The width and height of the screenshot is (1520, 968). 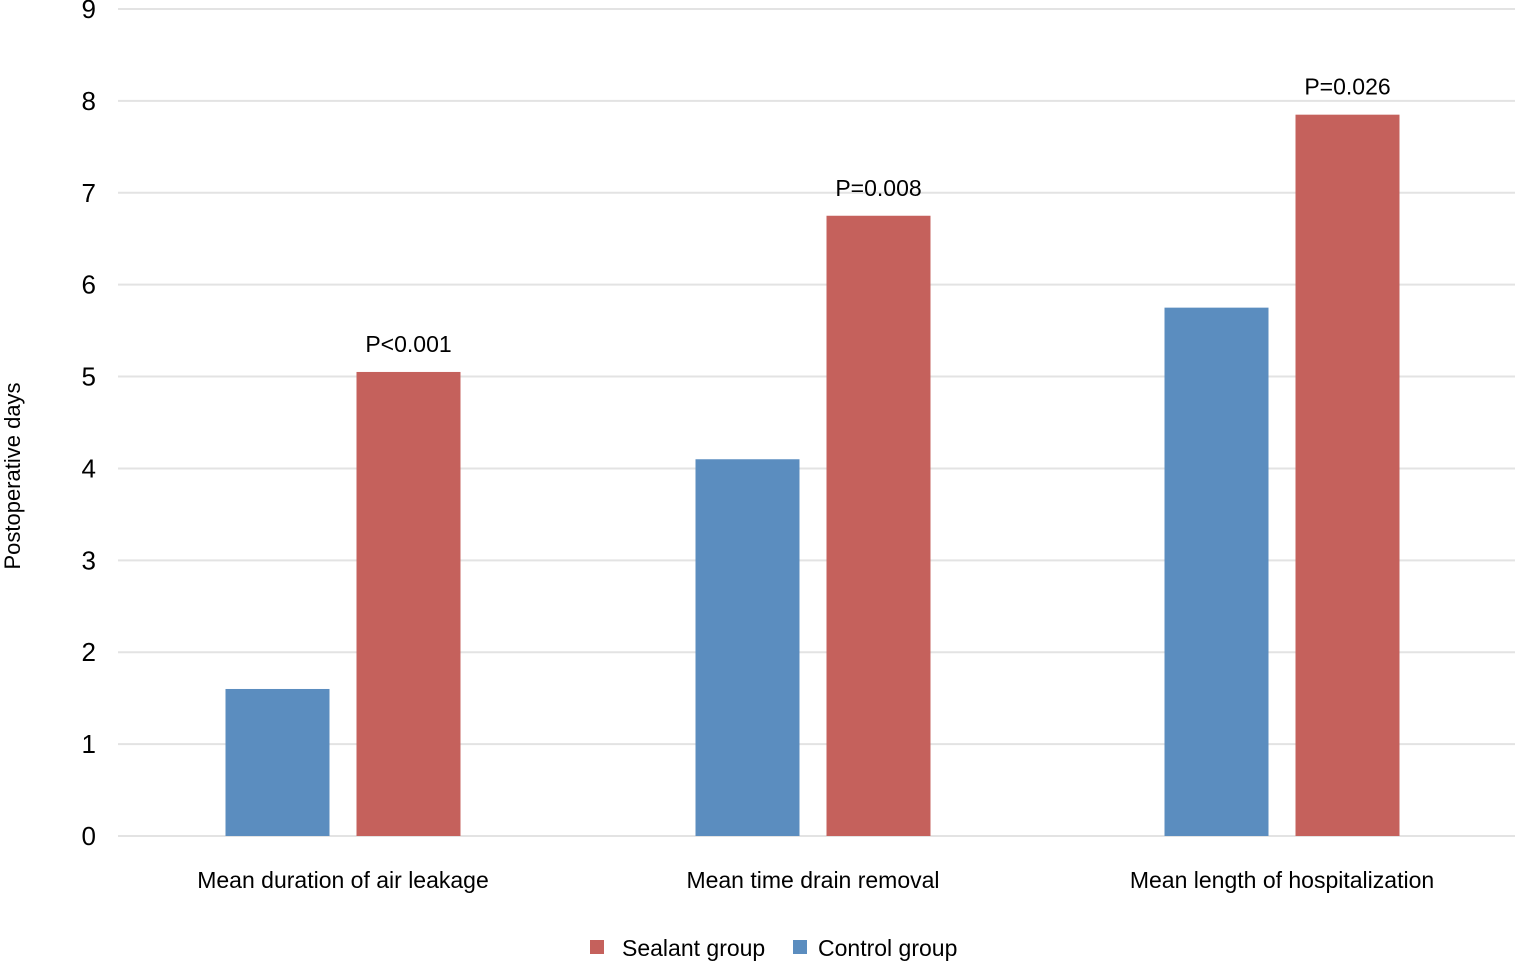 I want to click on y-axis-ticks: 0 1 2 3 4 5 6 7 8 9, so click(x=89, y=425).